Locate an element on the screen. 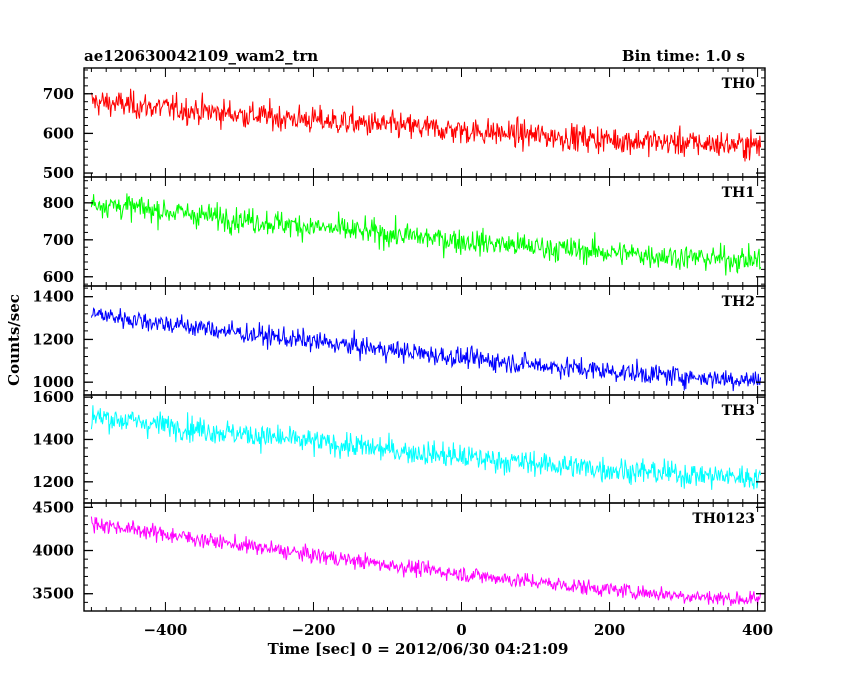 This screenshot has width=850, height=680. panel-th2: 1000 1200 1400 TH2 is located at coordinates (399, 340).